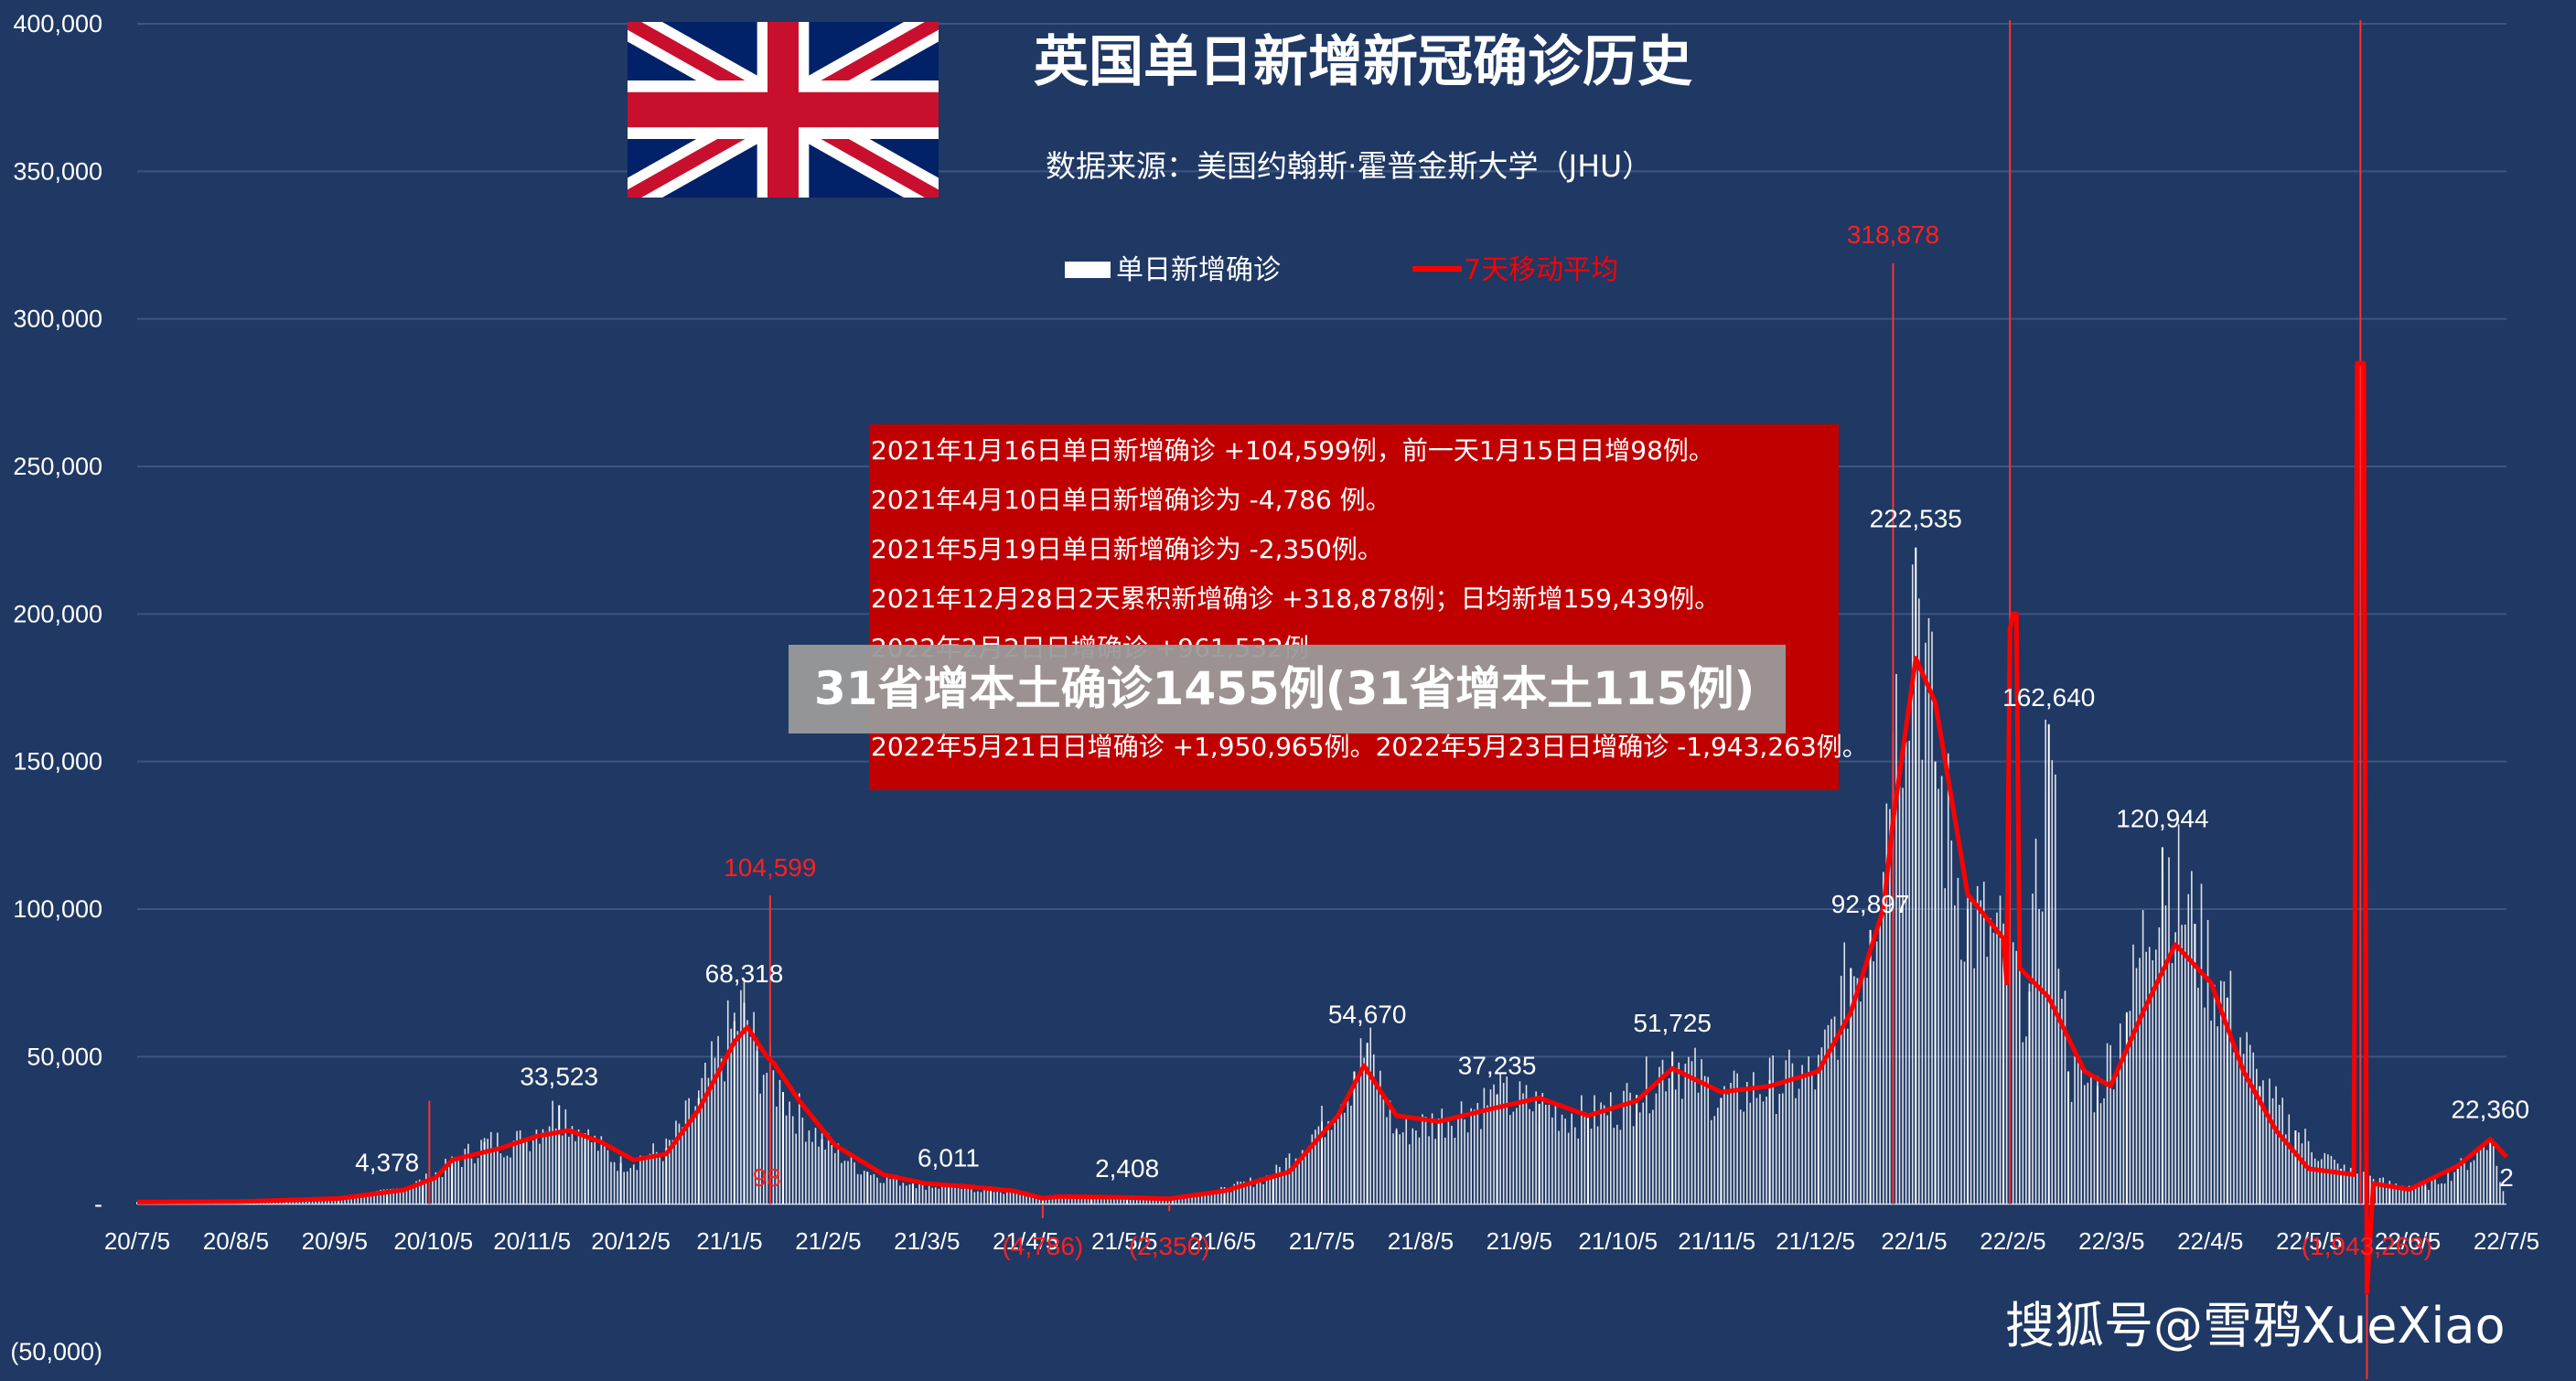 This screenshot has width=2576, height=1381. Describe the element at coordinates (1893, 235) in the screenshot. I see `data-label: 318,878` at that location.